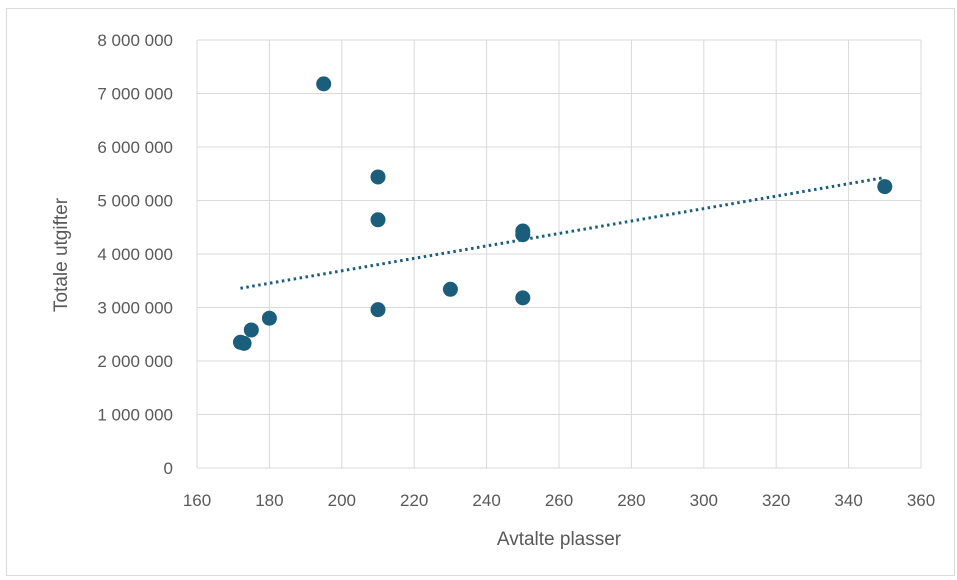 Image resolution: width=957 pixels, height=580 pixels. Describe the element at coordinates (704, 500) in the screenshot. I see `x-tick-label: 300` at that location.